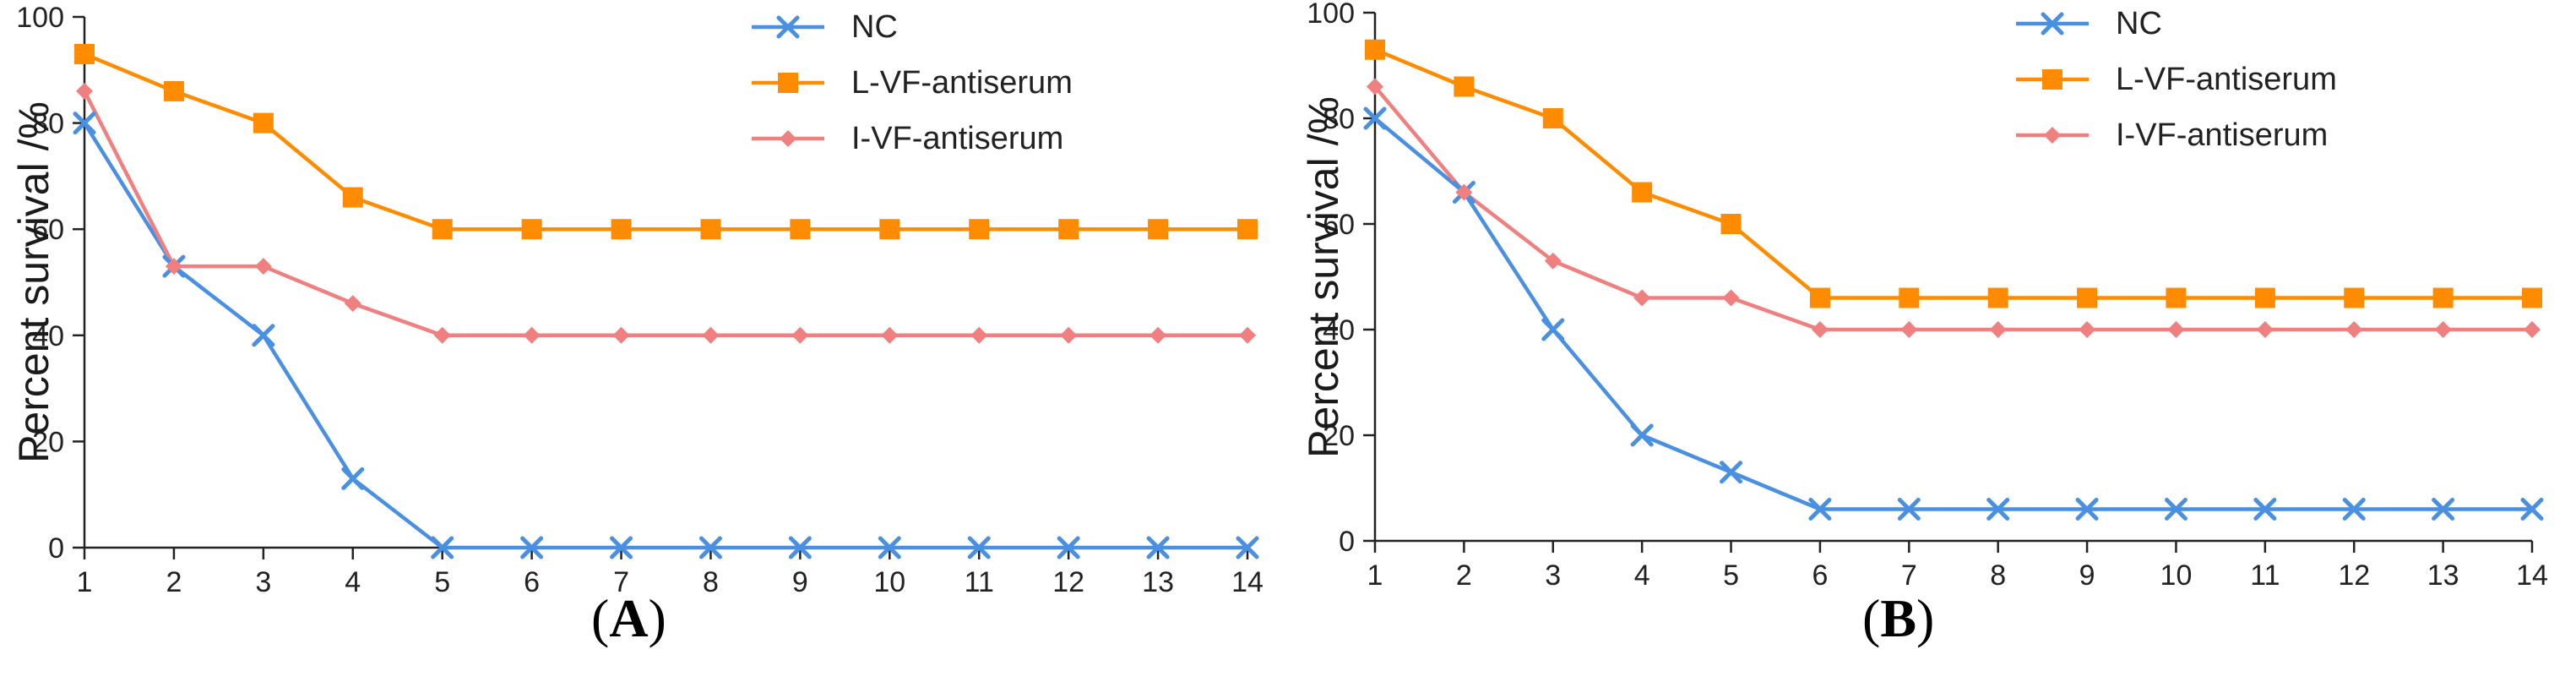  I want to click on panel-label: B, so click(1898, 618).